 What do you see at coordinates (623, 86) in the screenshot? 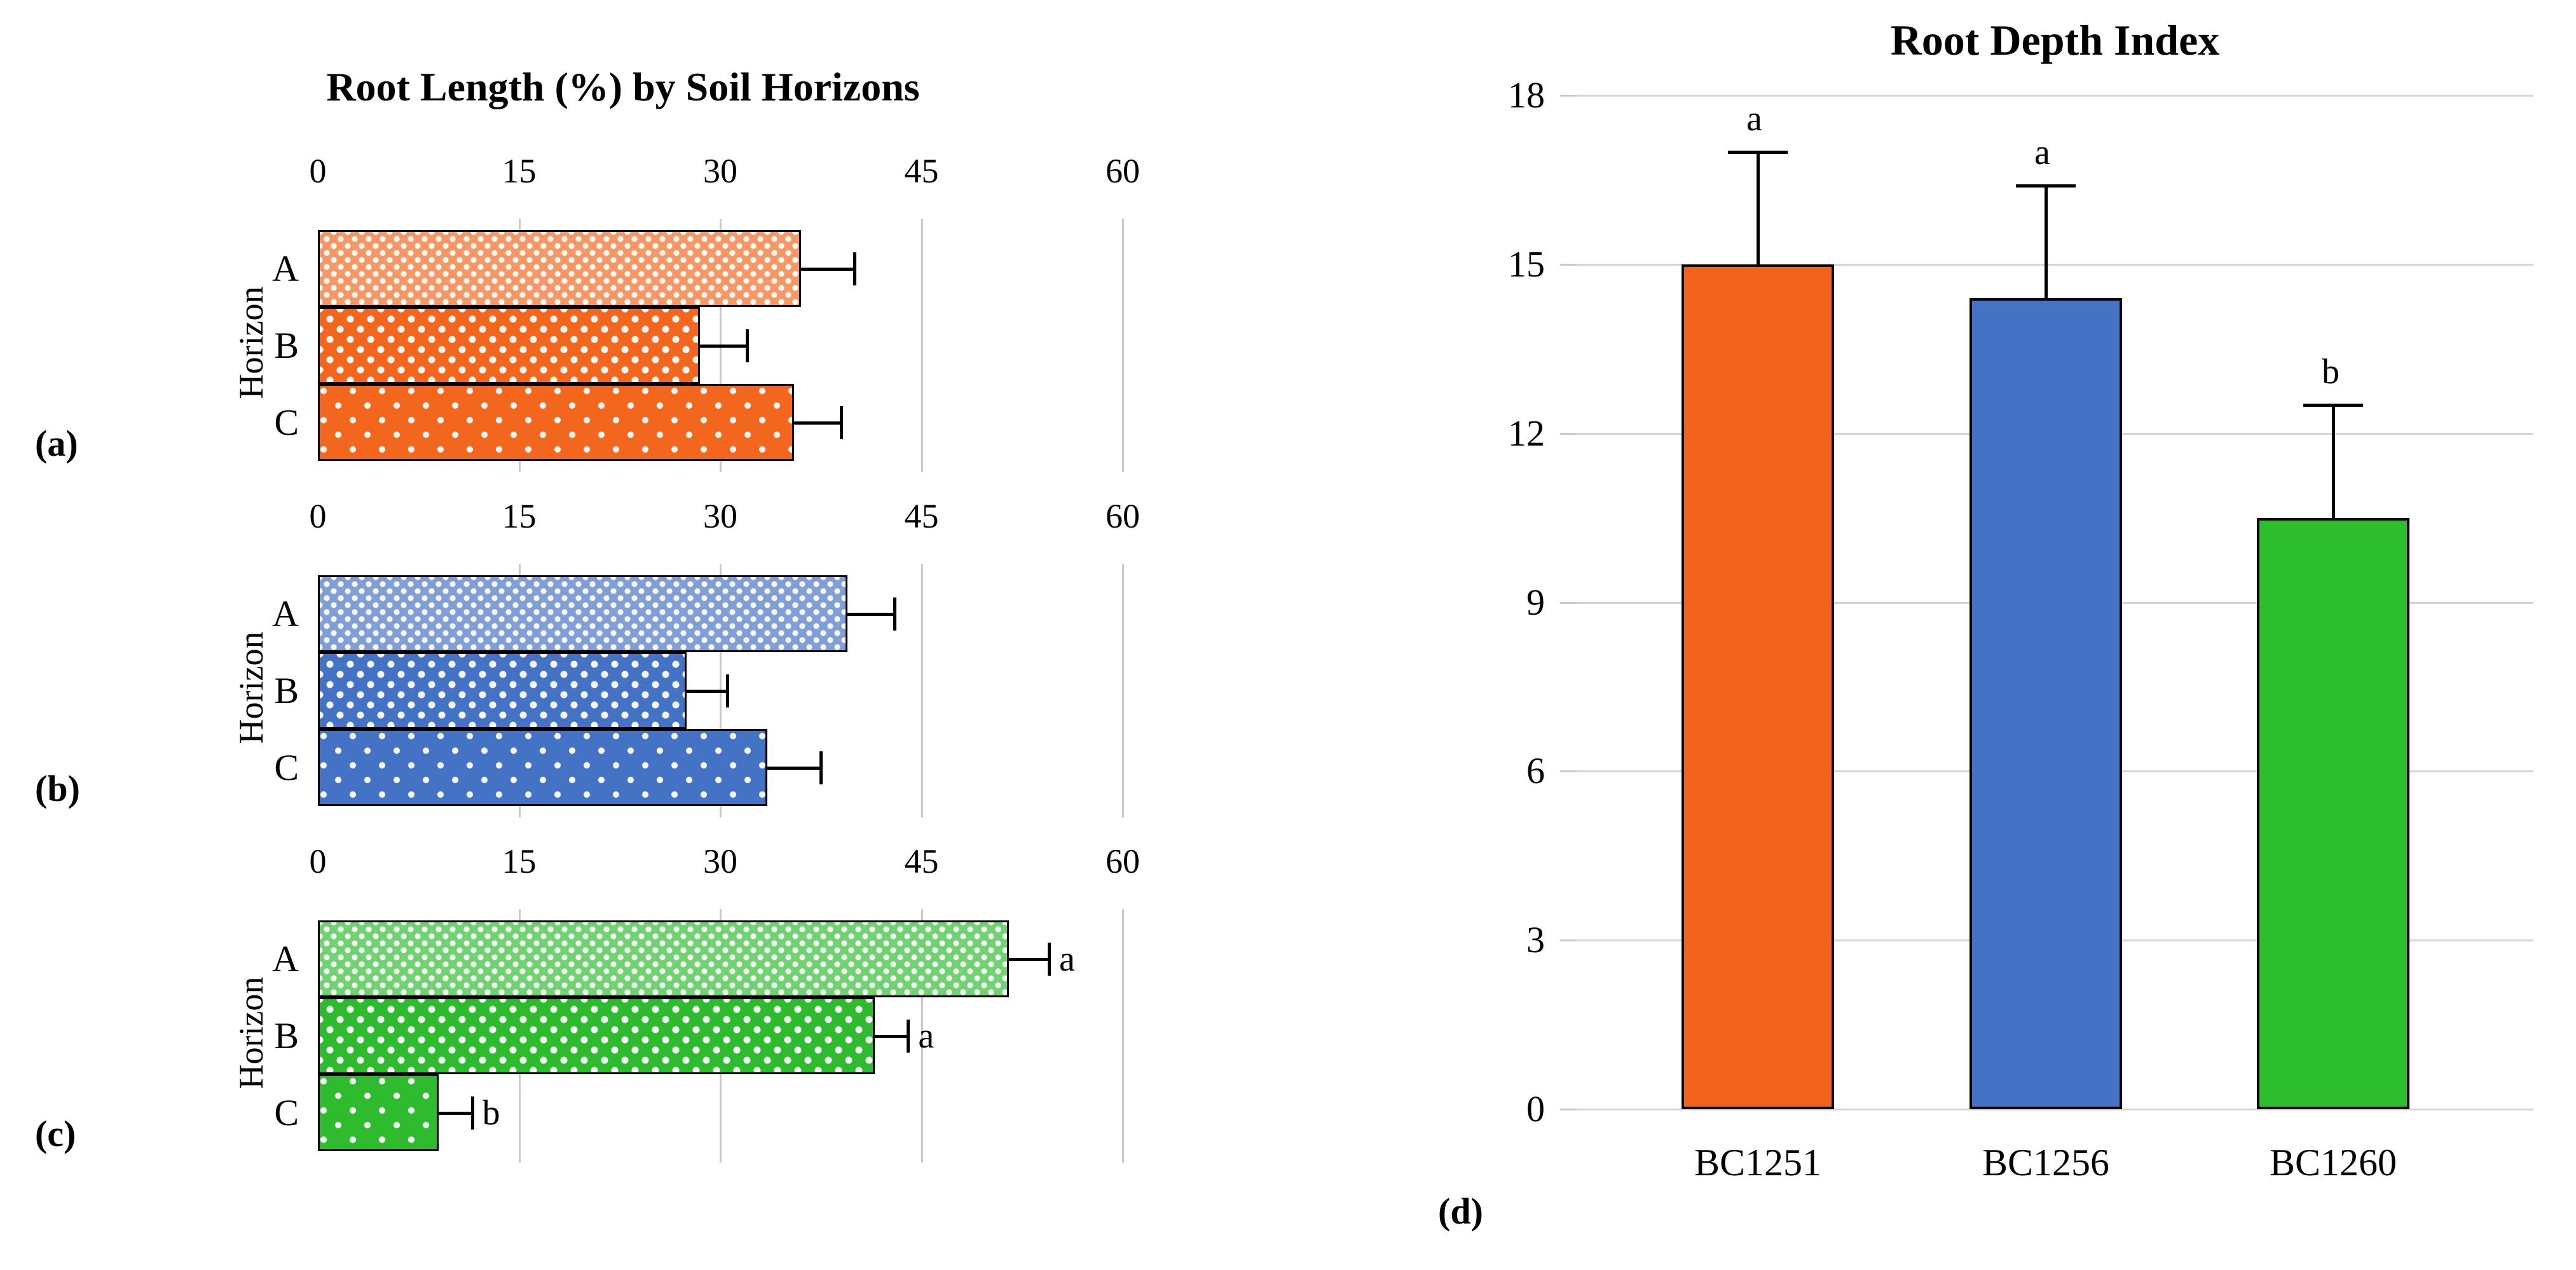
I see `left-charts-title: Root Length (%) by Soil Horizons` at bounding box center [623, 86].